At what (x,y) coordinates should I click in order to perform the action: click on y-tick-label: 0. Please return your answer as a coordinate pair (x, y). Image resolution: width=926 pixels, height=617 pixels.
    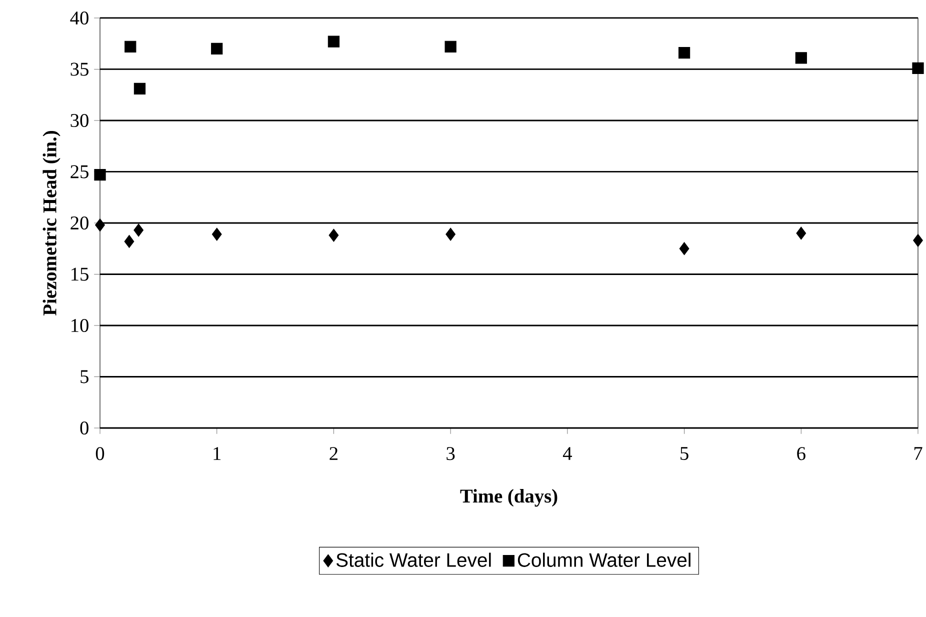
    Looking at the image, I should click on (84, 428).